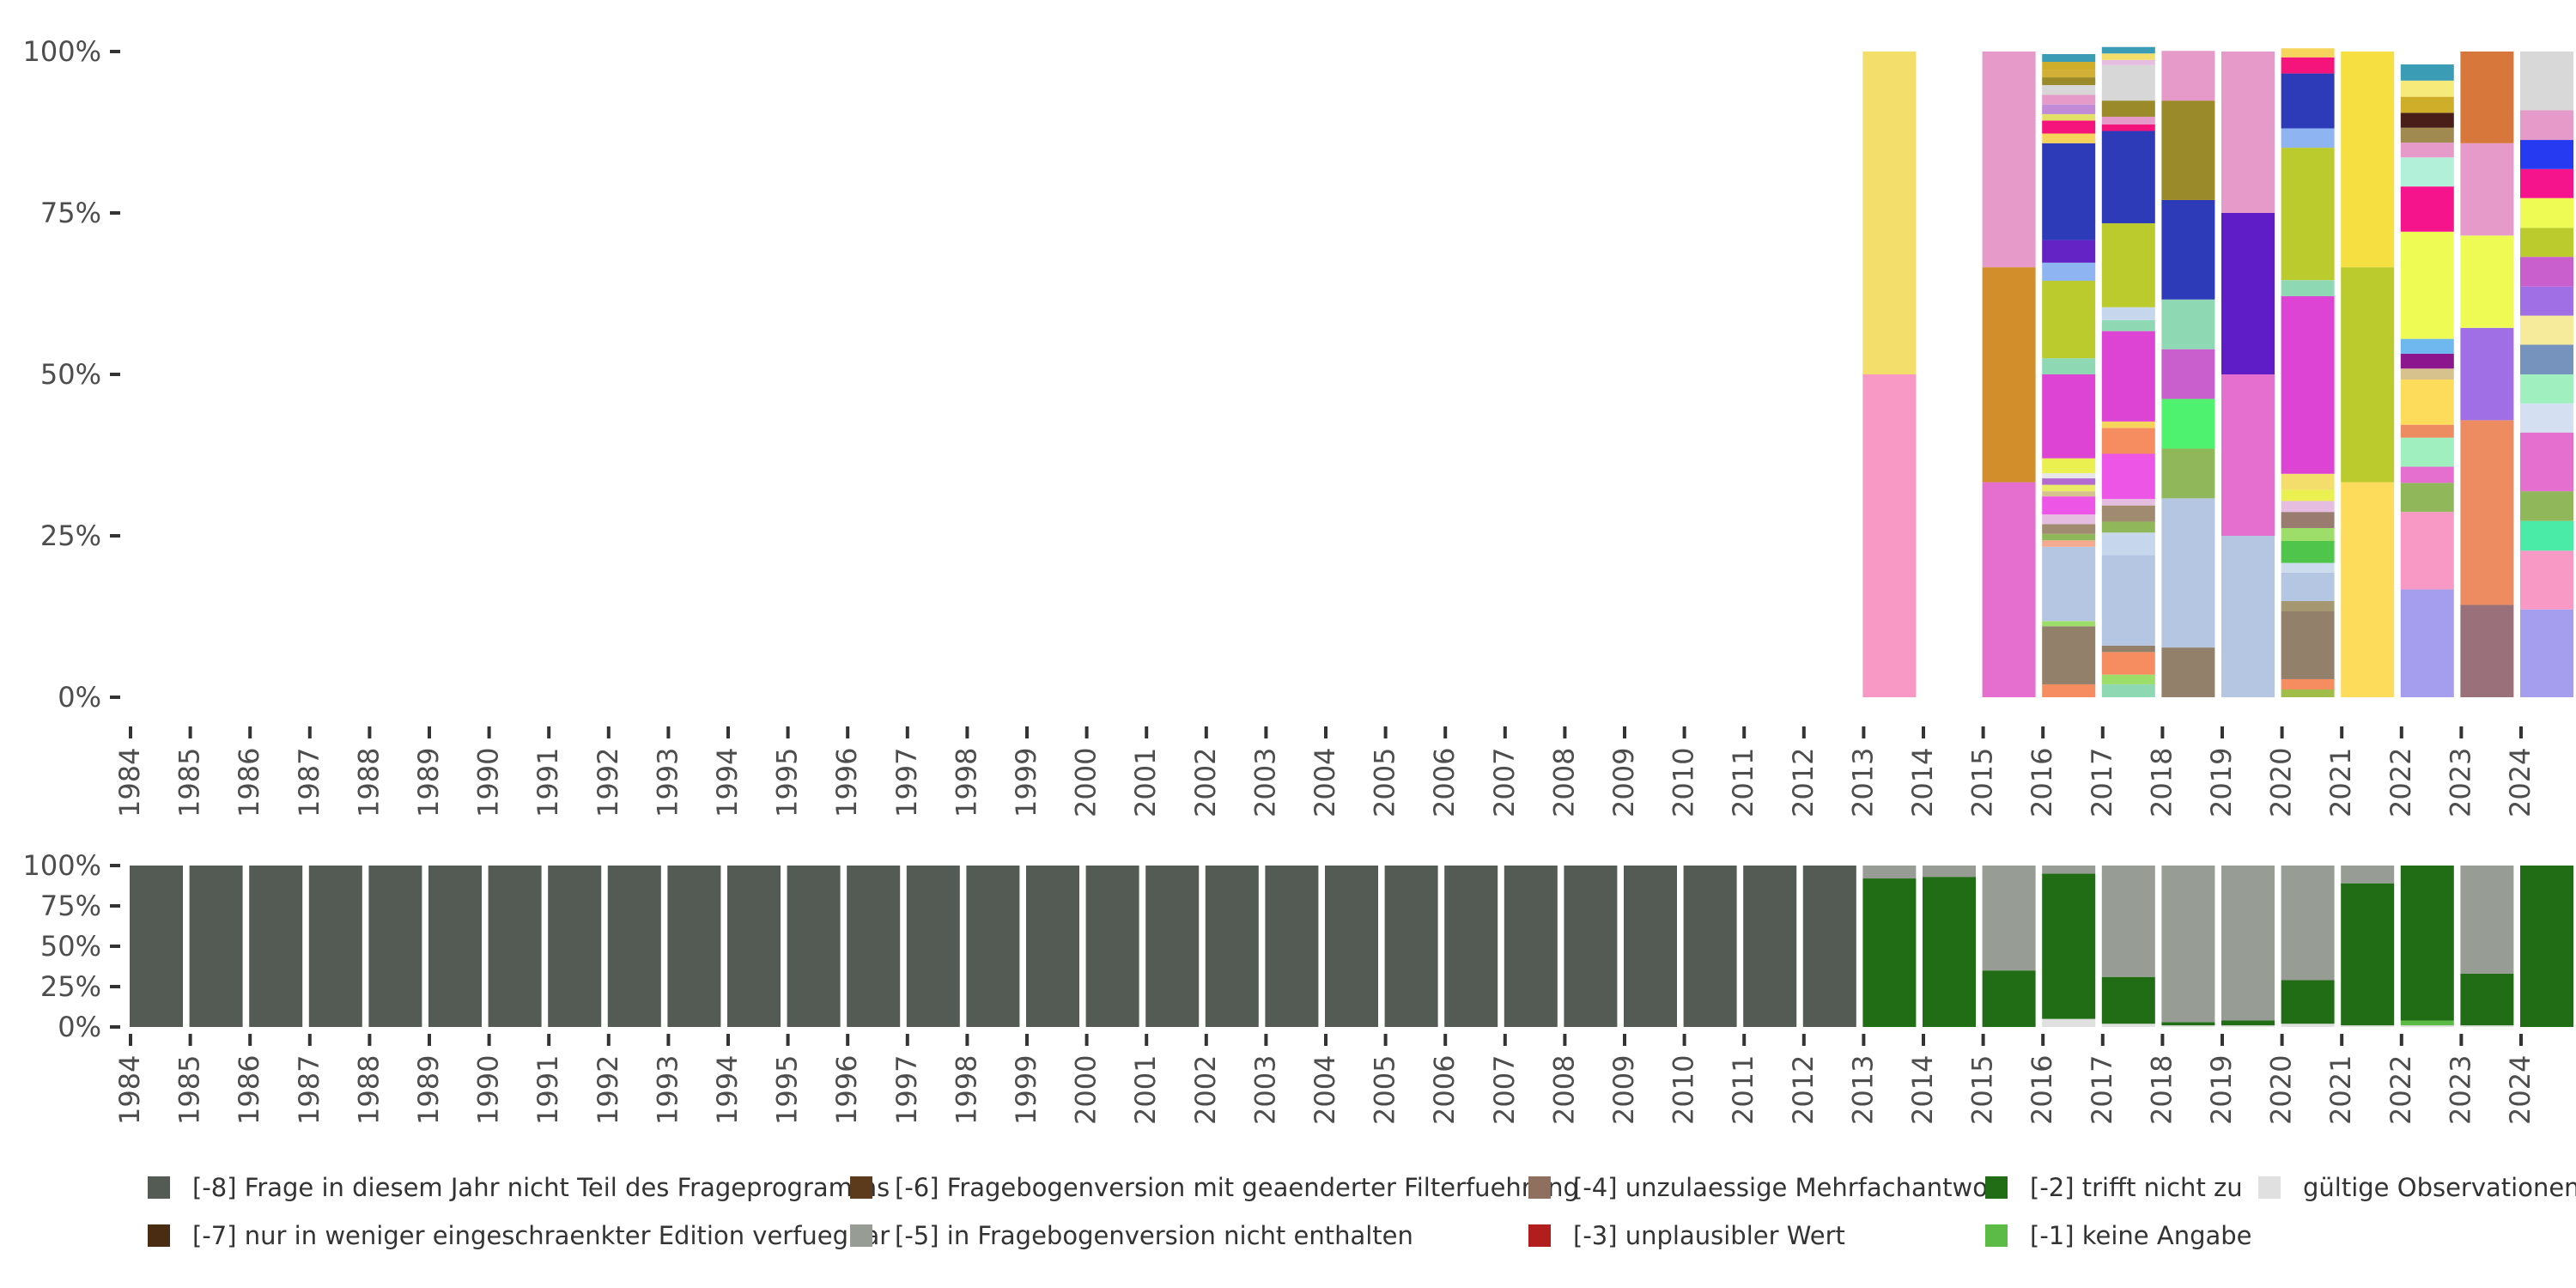 The width and height of the screenshot is (2576, 1288). What do you see at coordinates (1265, 782) in the screenshot?
I see `x-tick-label-top-2003: 2003` at bounding box center [1265, 782].